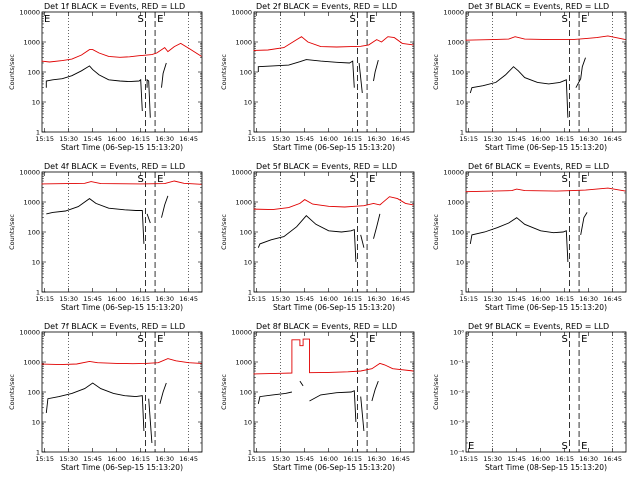 The image size is (640, 480). I want to click on edge-marker-label: E, so click(47, 19).